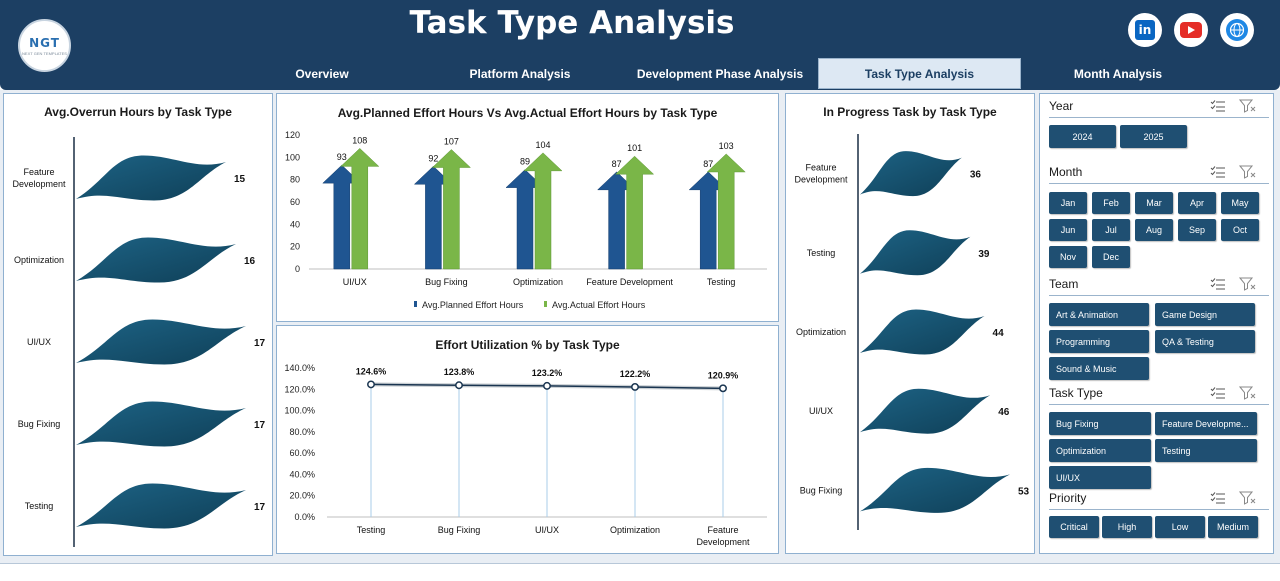 Image resolution: width=1280 pixels, height=581 pixels. Describe the element at coordinates (1206, 450) in the screenshot. I see `slicer-item-task-type-testing: Testing` at that location.